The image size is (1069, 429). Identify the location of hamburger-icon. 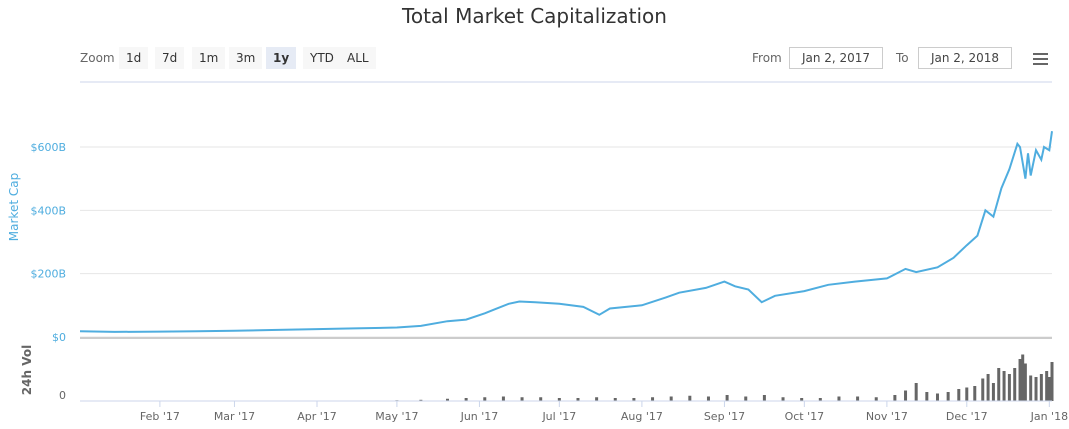
(1040, 60).